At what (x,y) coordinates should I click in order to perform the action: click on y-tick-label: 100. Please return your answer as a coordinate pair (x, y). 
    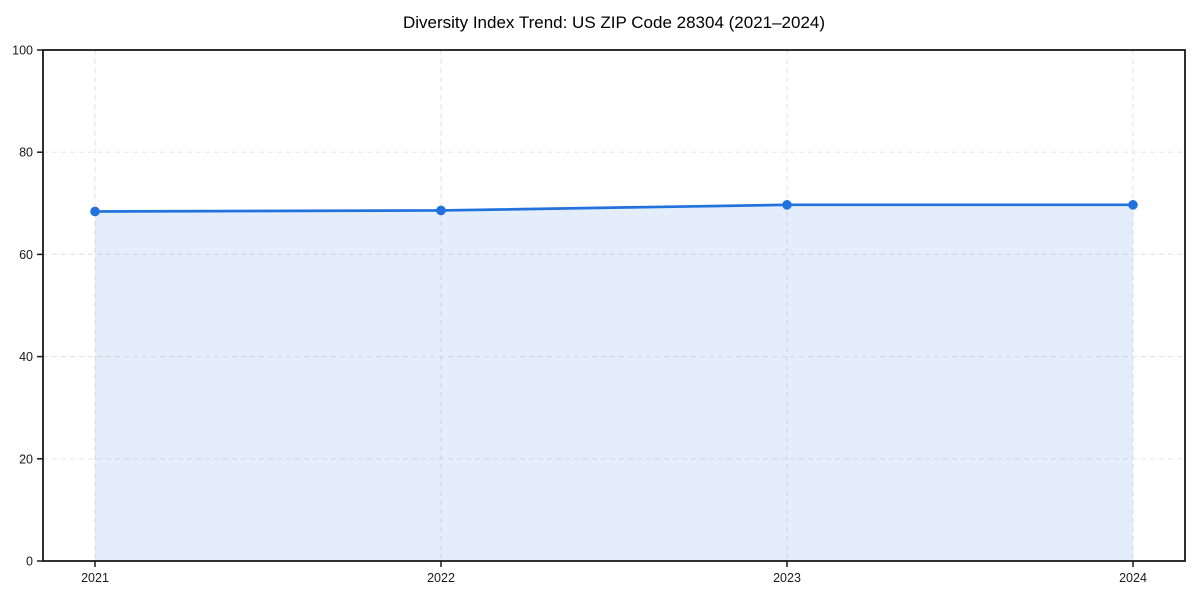
    Looking at the image, I should click on (22, 51).